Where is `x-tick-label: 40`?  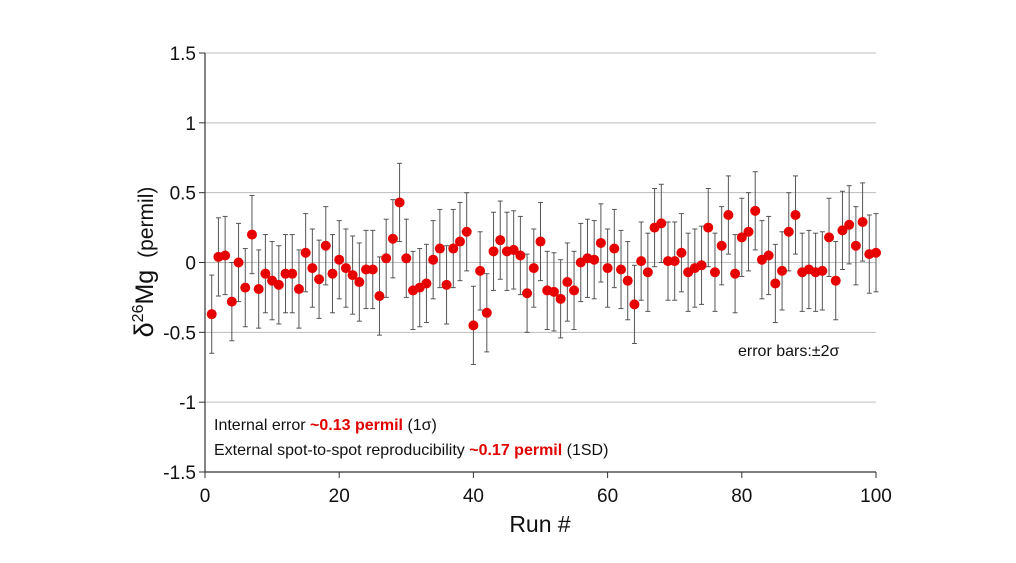 x-tick-label: 40 is located at coordinates (473, 496).